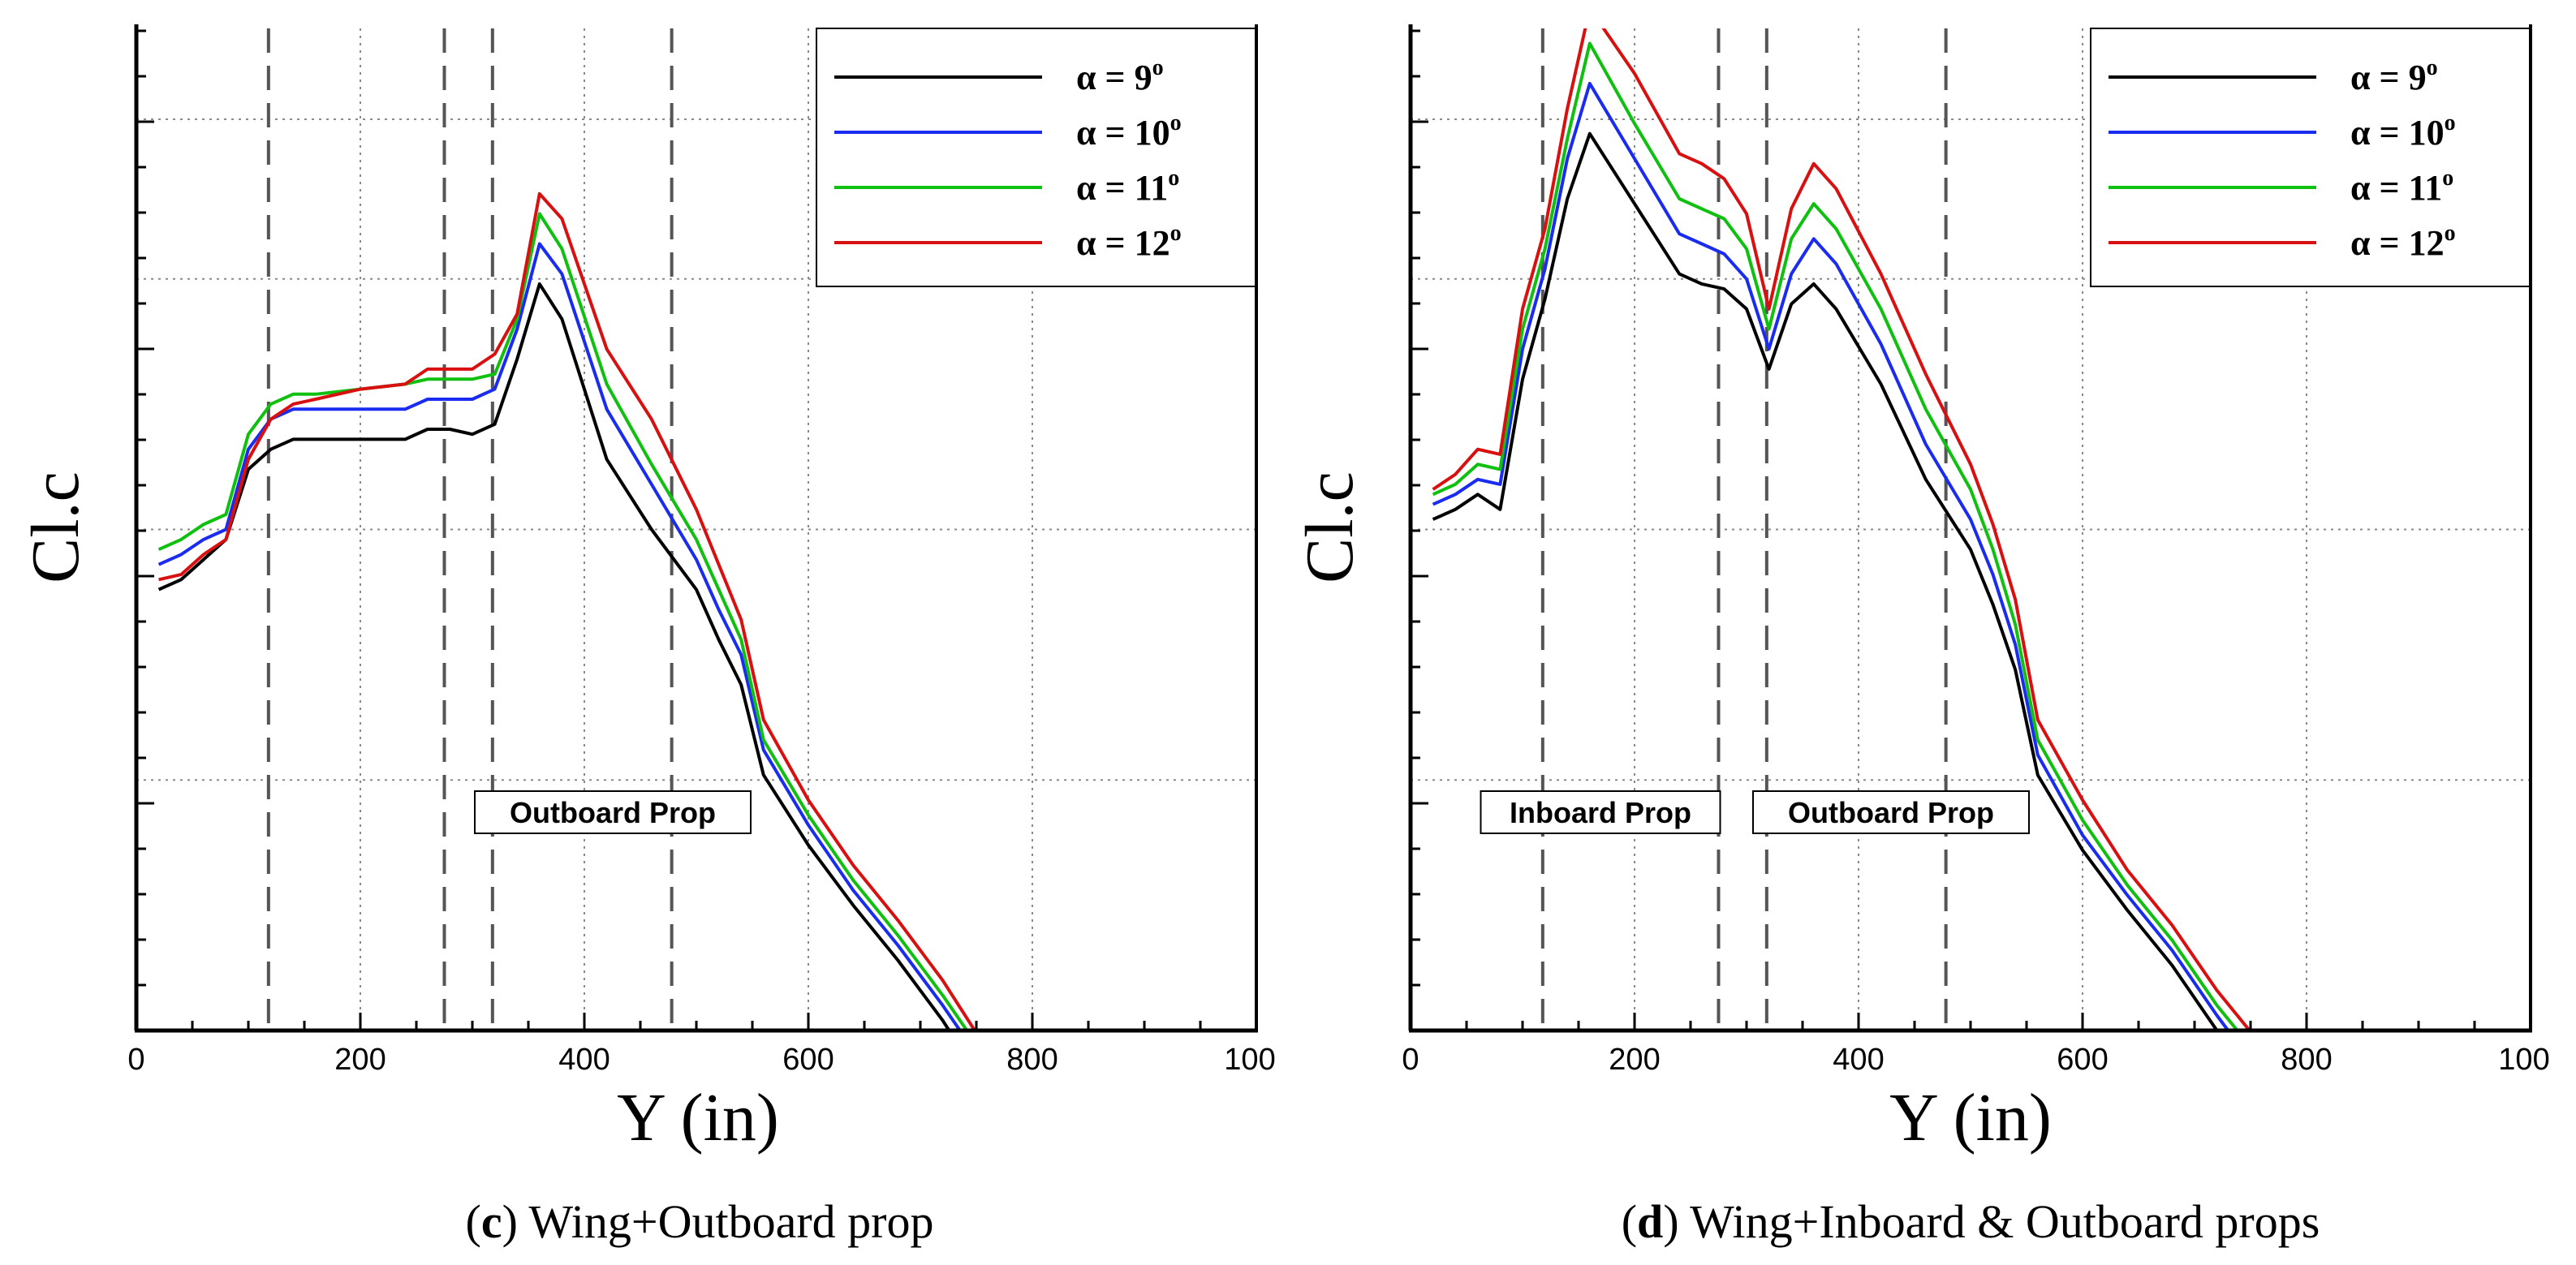 This screenshot has width=2576, height=1265. I want to click on caption-text: Wing+Outboard prop, so click(731, 1221).